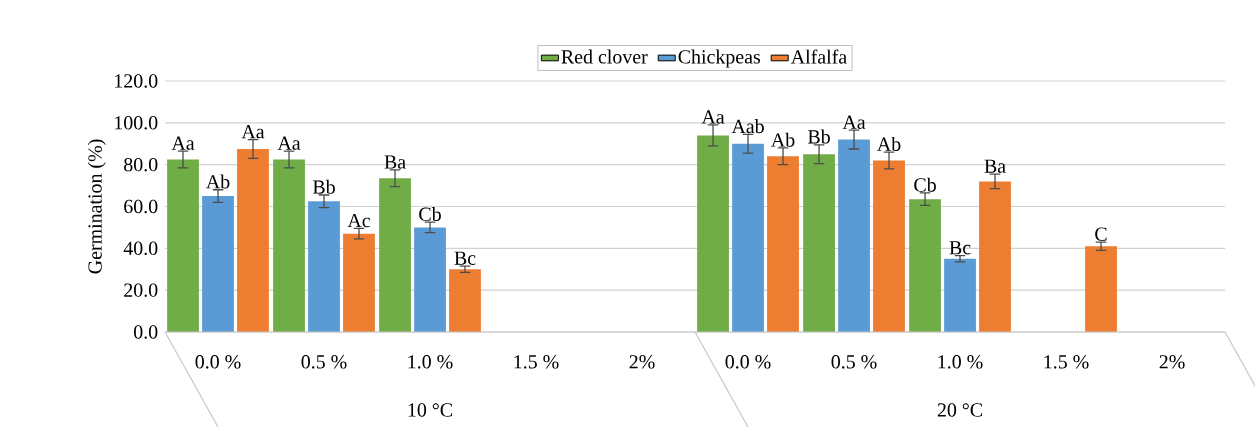 Image resolution: width=1255 pixels, height=427 pixels. I want to click on text: 20 °C, so click(959, 410).